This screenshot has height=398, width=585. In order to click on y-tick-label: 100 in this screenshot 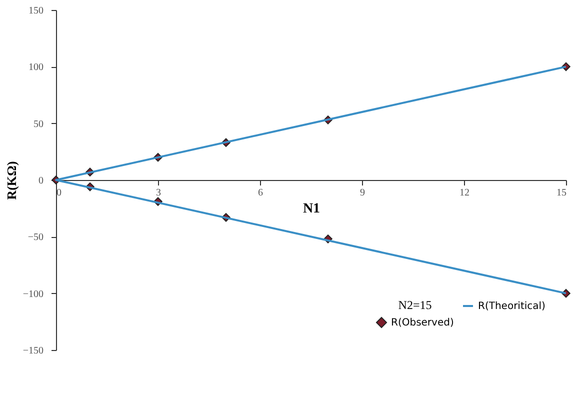, I will do `click(36, 68)`.